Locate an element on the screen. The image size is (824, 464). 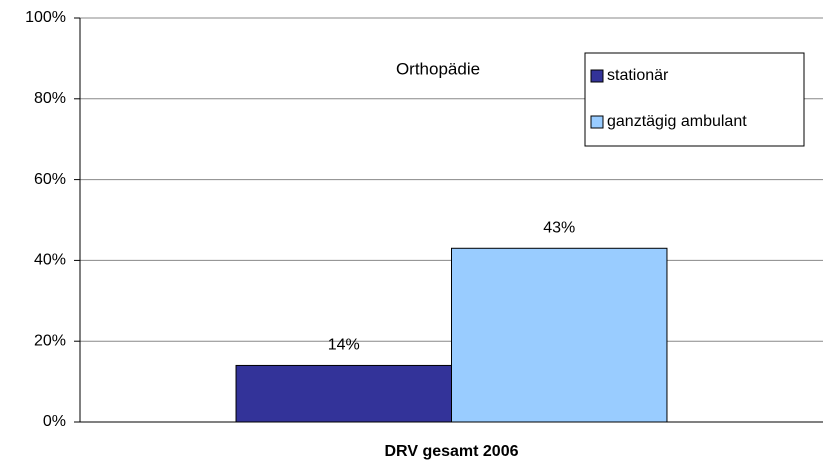
y-tick-label: 60% is located at coordinates (50, 179).